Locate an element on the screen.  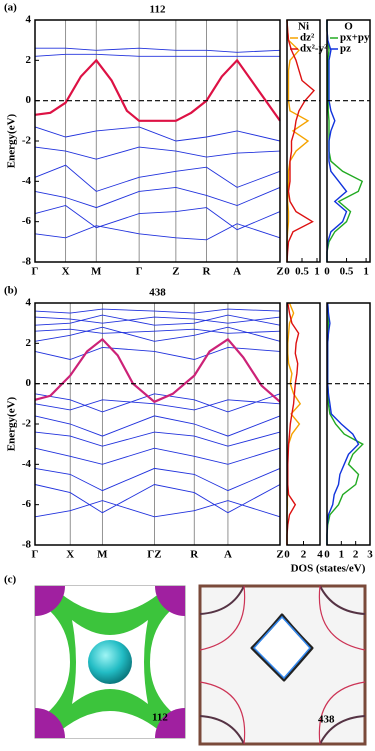
x-tick-label: 3 is located at coordinates (370, 555).